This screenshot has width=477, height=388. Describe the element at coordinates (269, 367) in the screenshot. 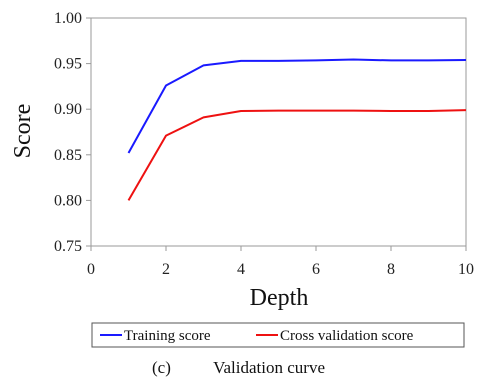

I see `caption-text: Validation curve` at that location.